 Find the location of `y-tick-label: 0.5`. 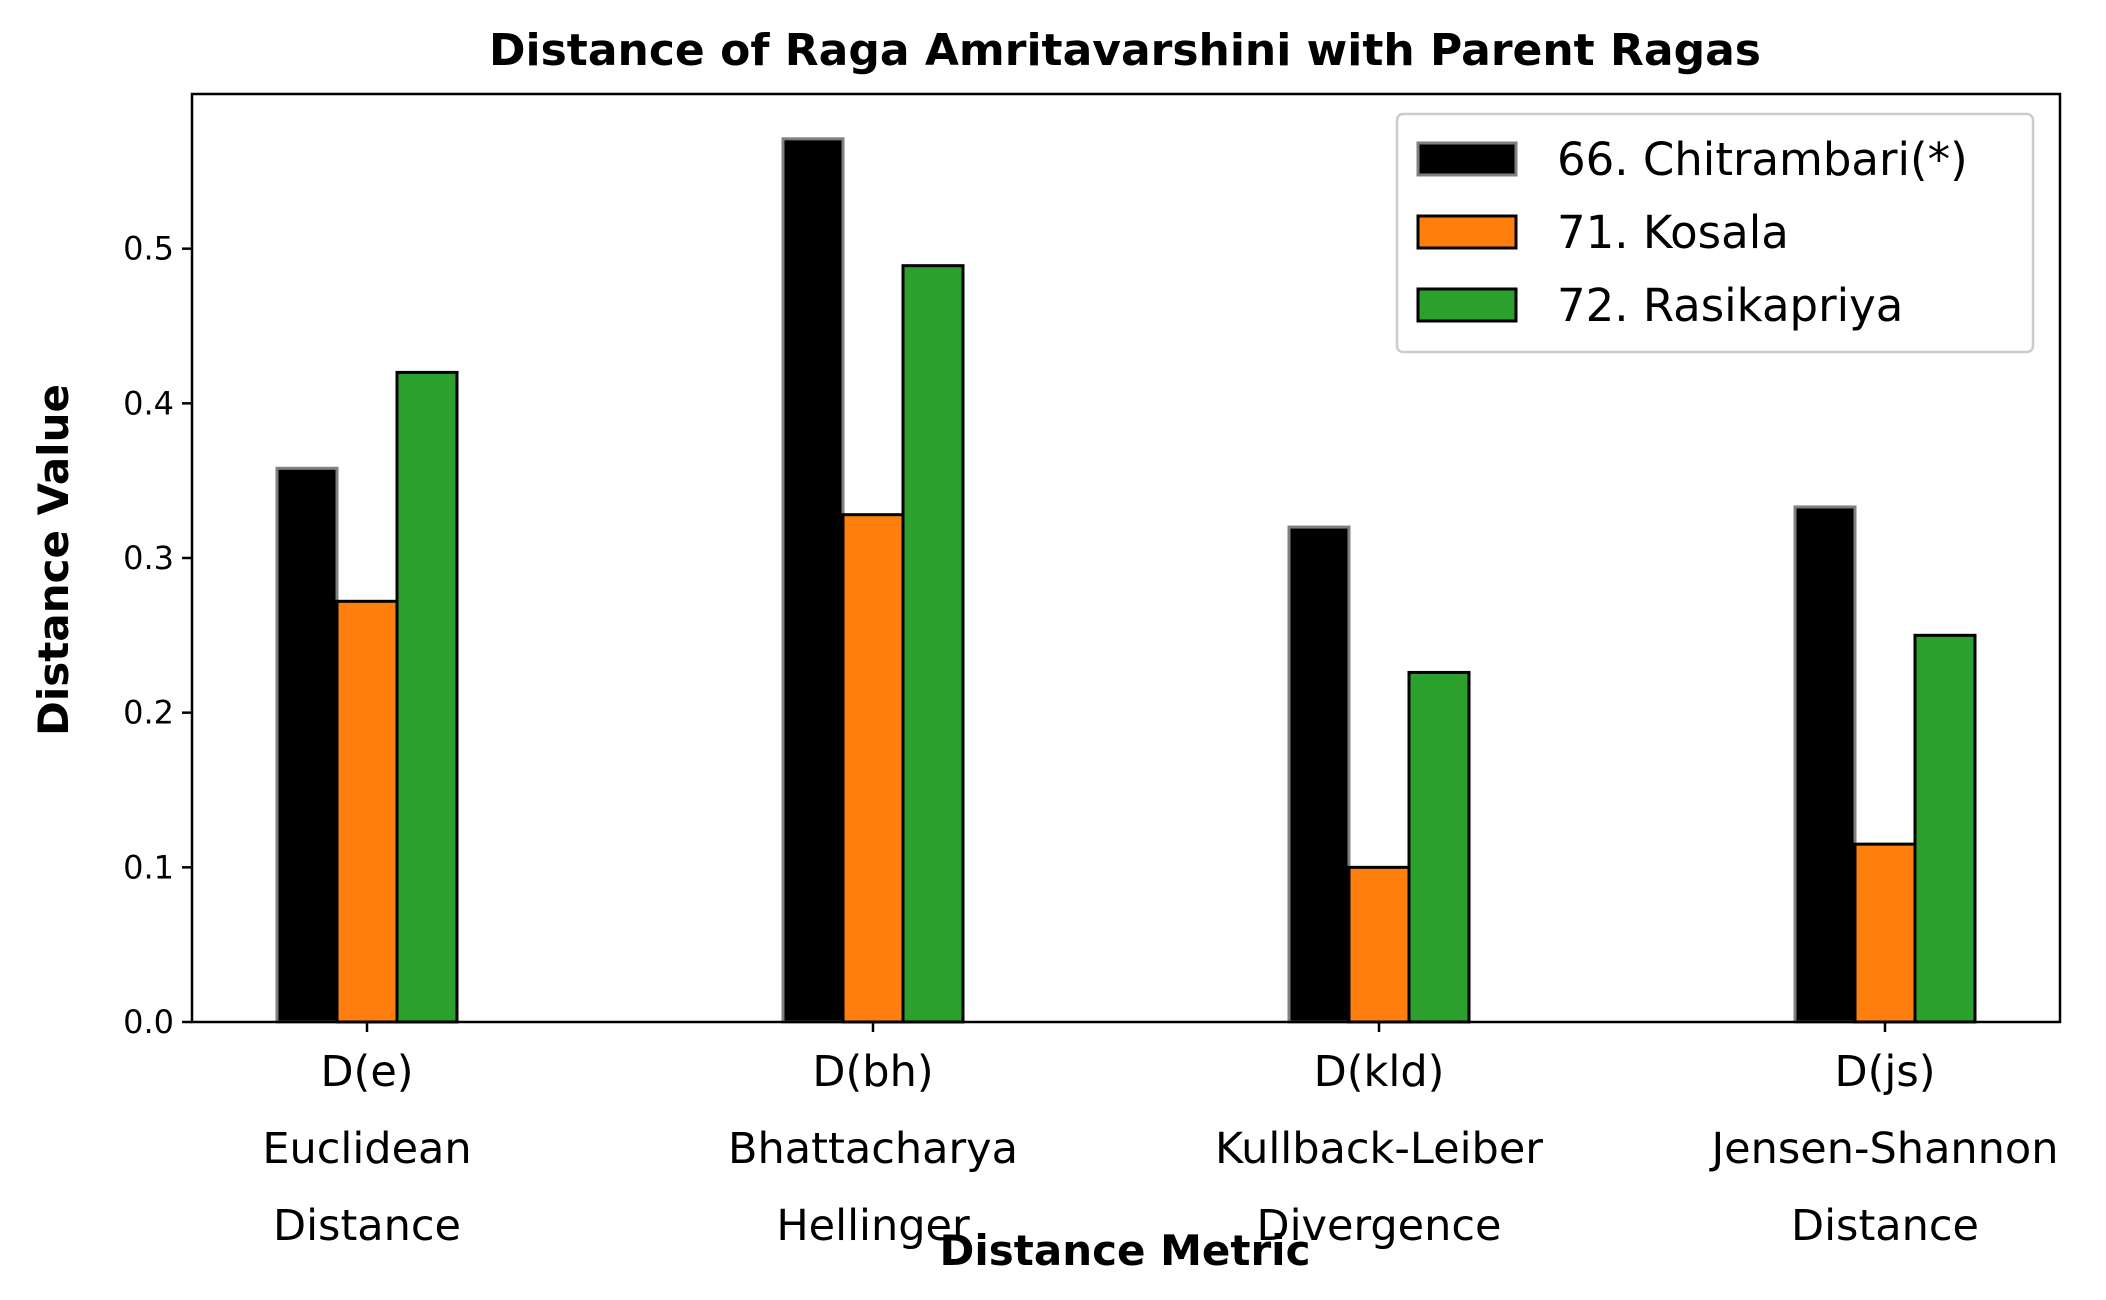

y-tick-label: 0.5 is located at coordinates (148, 249).